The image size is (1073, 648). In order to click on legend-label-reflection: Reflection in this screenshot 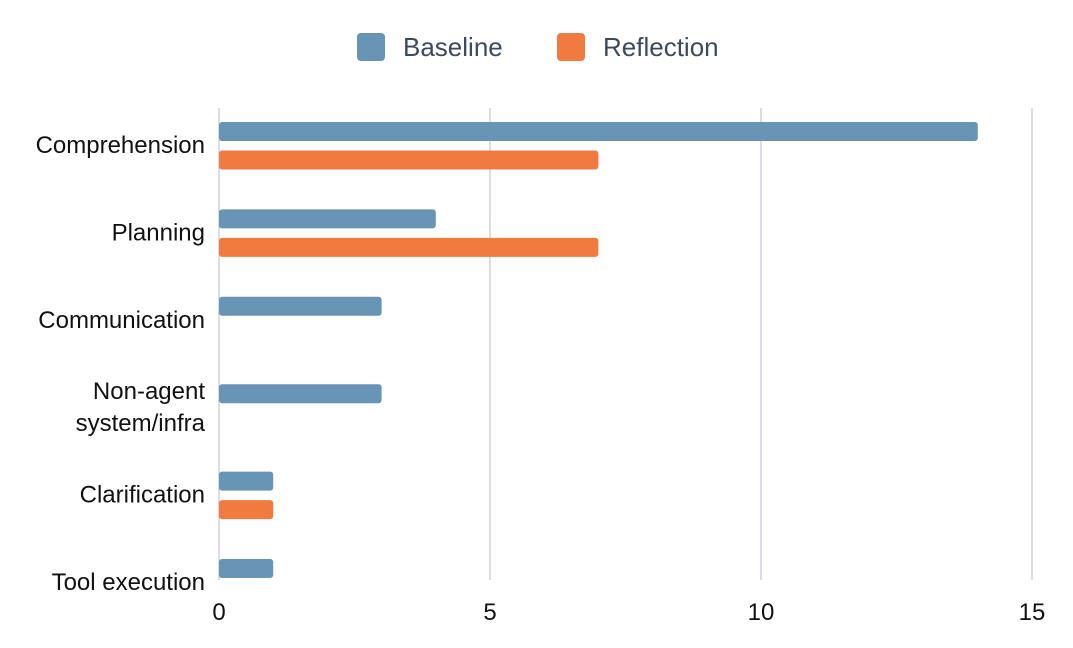, I will do `click(661, 47)`.